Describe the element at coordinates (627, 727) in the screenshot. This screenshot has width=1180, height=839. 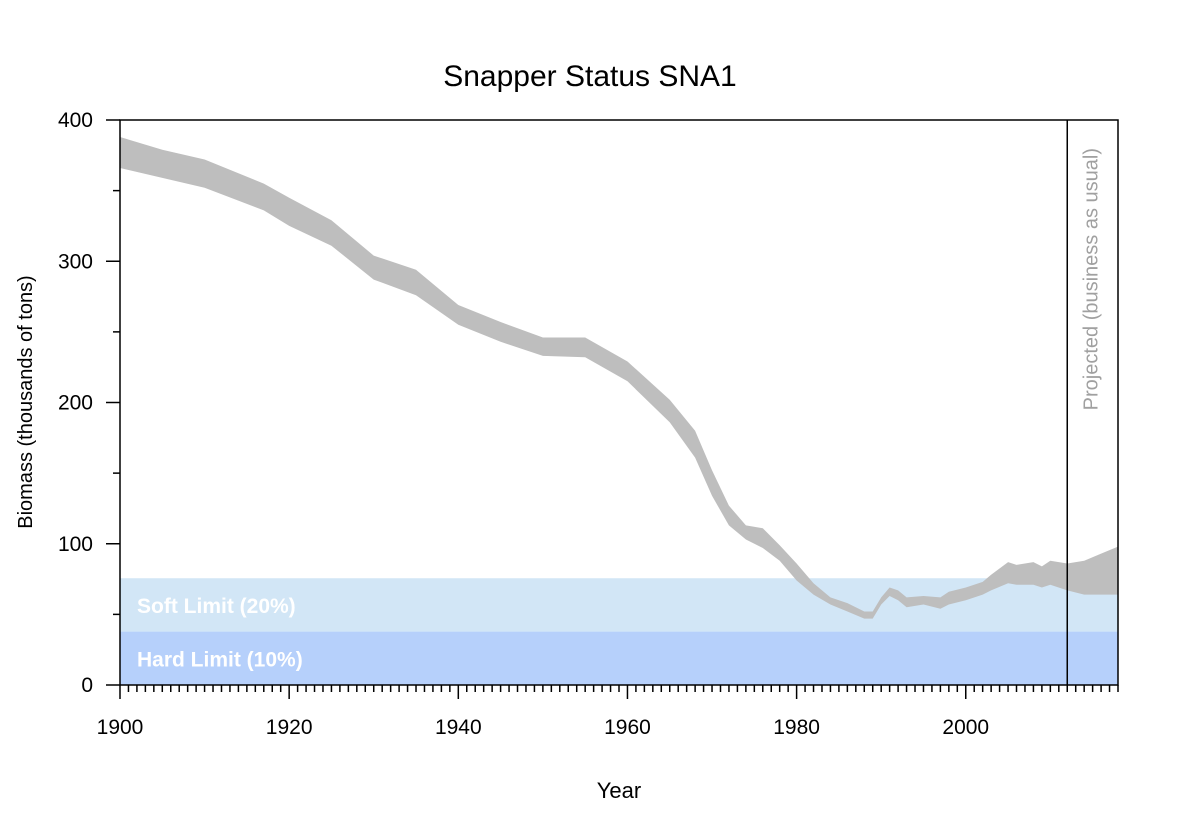
I see `x-tick-label: 1960` at that location.